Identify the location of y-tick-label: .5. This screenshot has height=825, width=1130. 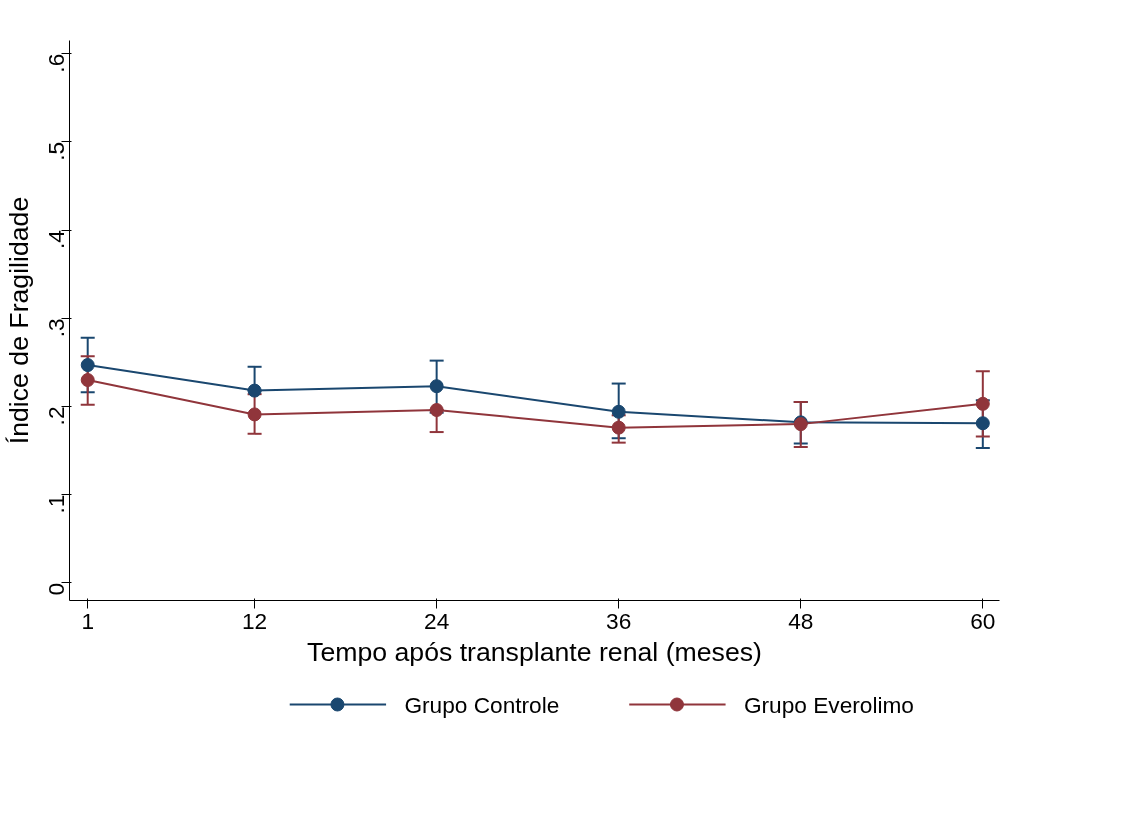
(56, 151).